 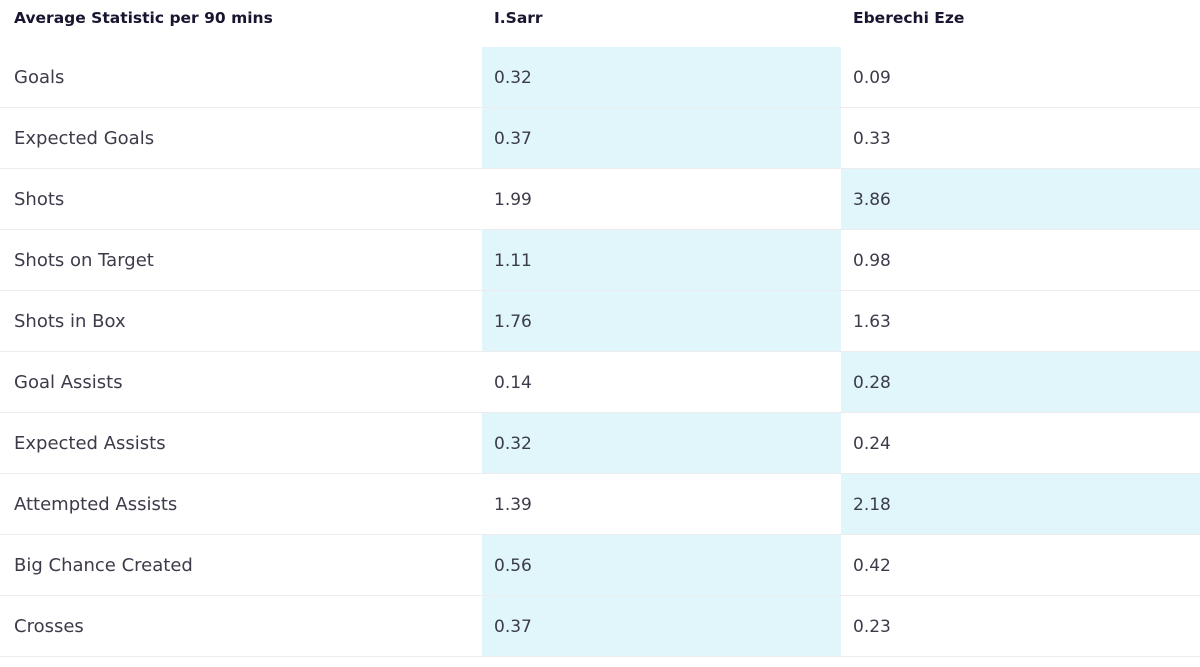 What do you see at coordinates (96, 504) in the screenshot?
I see `stat-label: Attempted Assists` at bounding box center [96, 504].